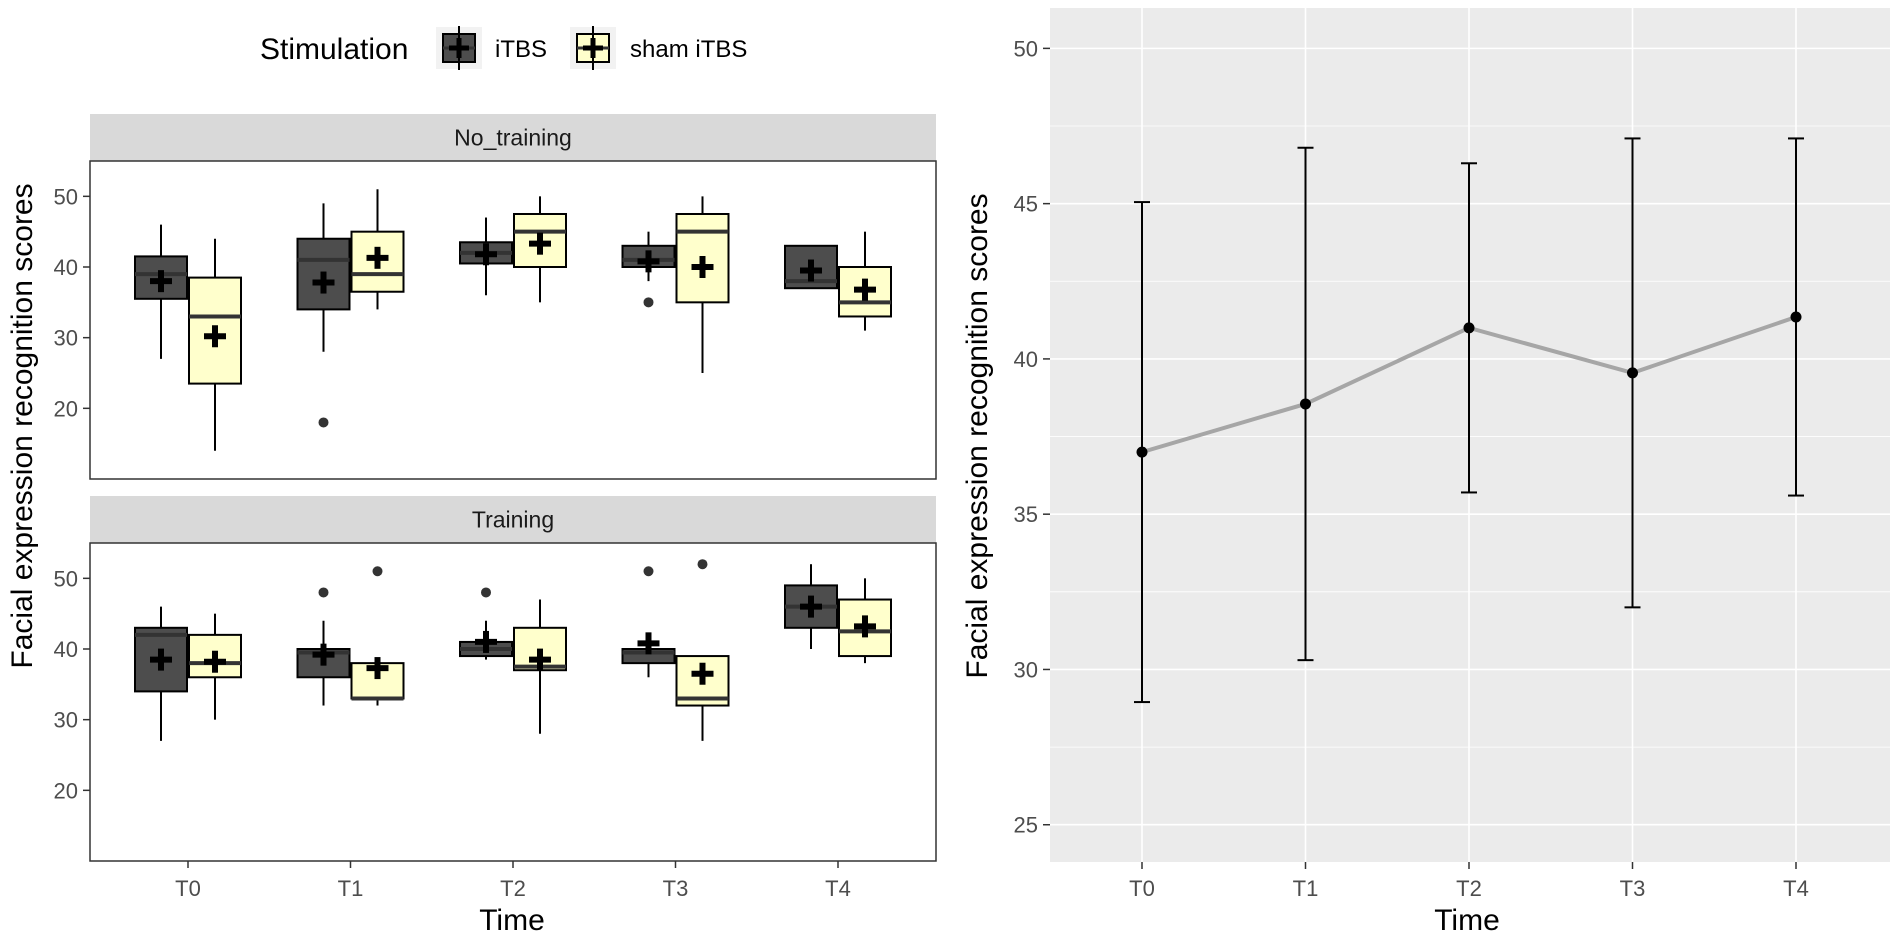 The height and width of the screenshot is (940, 1902). Describe the element at coordinates (977, 435) in the screenshot. I see `right-y-axis-label: Facial expression recognition scores` at that location.